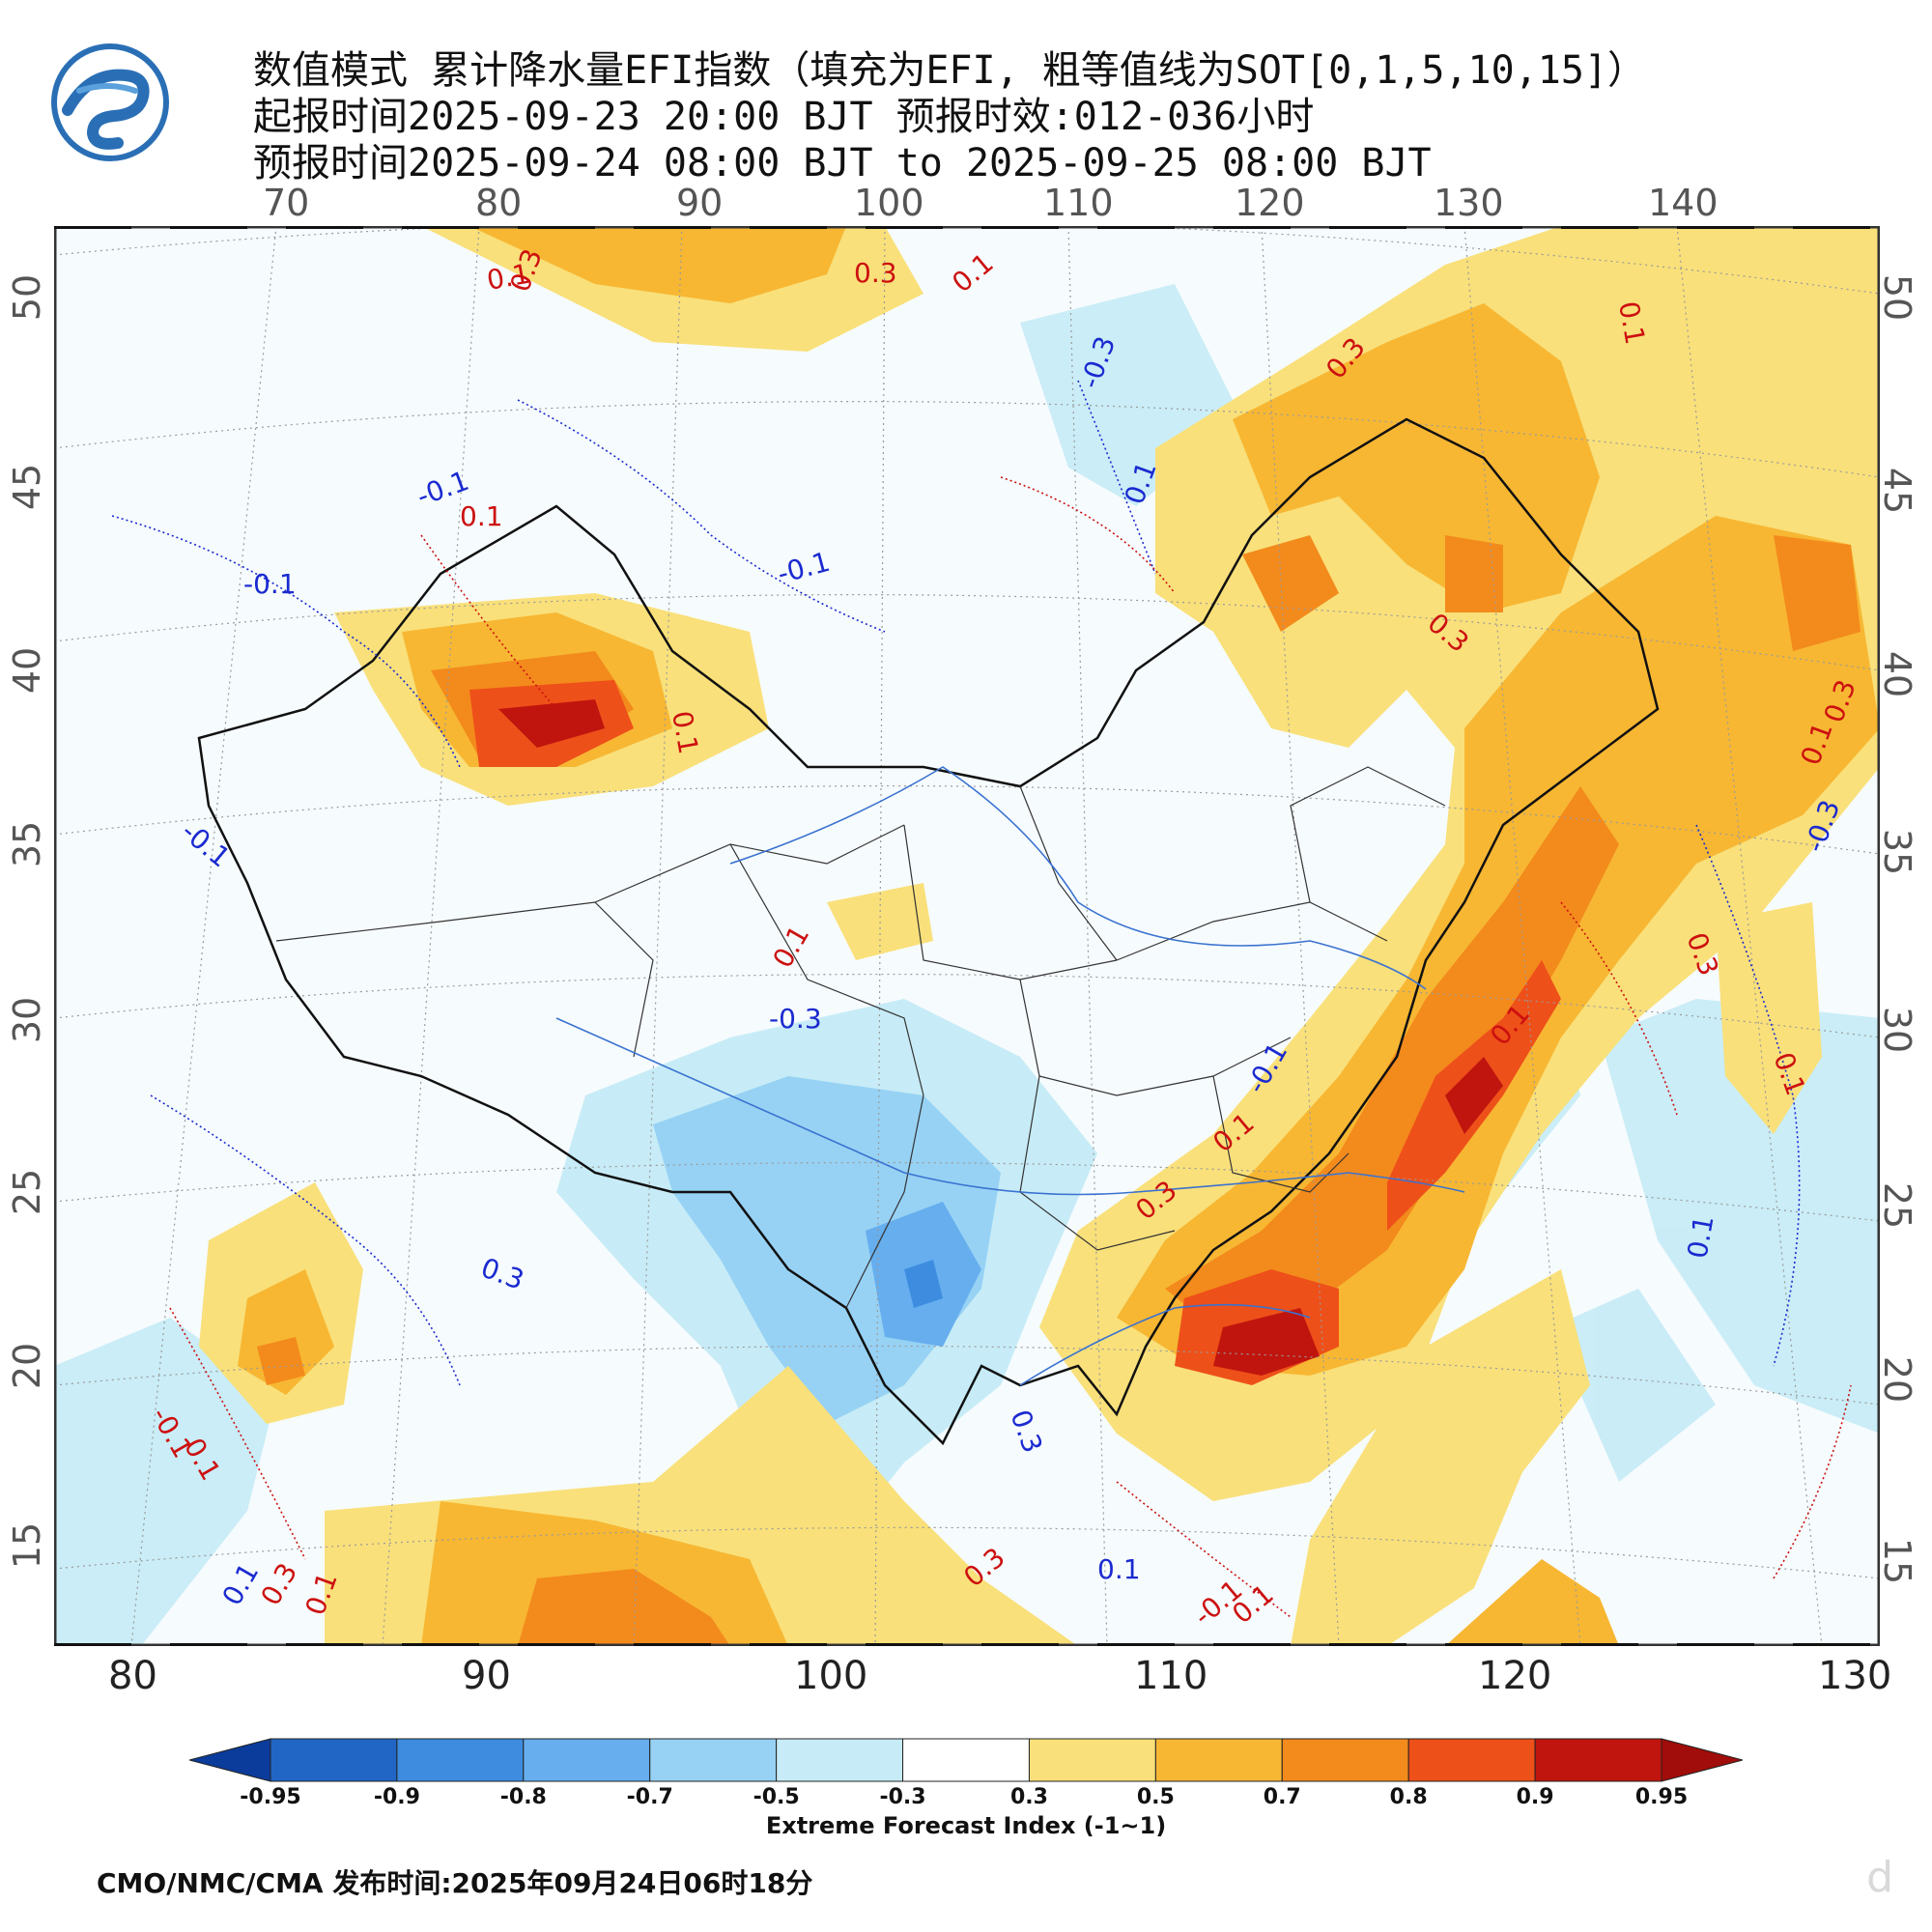 The image size is (1932, 1932). Describe the element at coordinates (1897, 852) in the screenshot. I see `lat-right-tick: 35` at that location.